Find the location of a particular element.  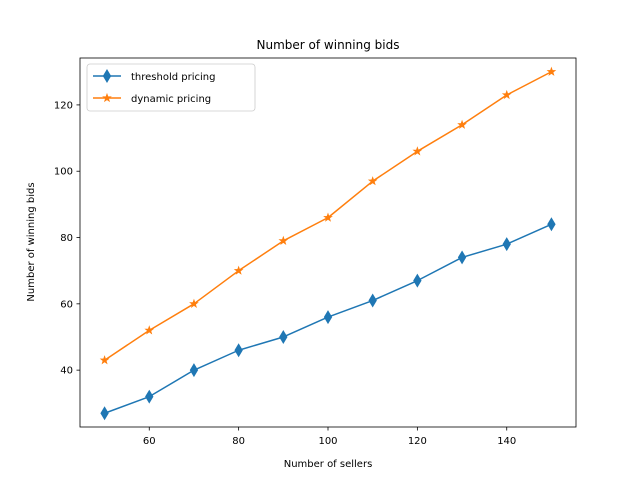

x-tick-label: 80 is located at coordinates (238, 441).